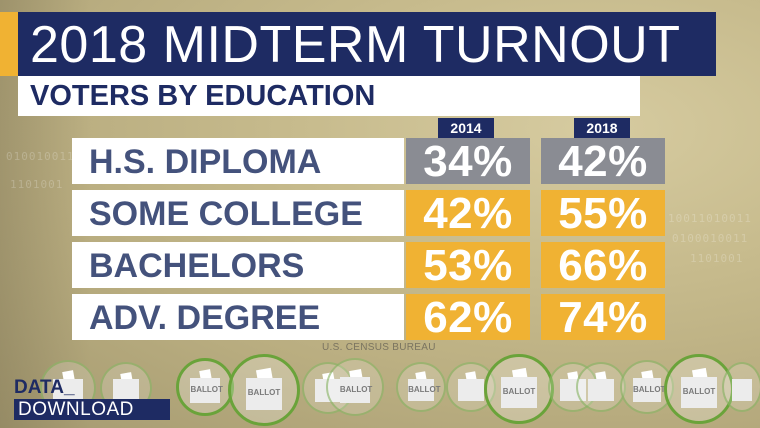 The image size is (760, 428). Describe the element at coordinates (710, 238) in the screenshot. I see `binary-pattern: 0100010011` at that location.